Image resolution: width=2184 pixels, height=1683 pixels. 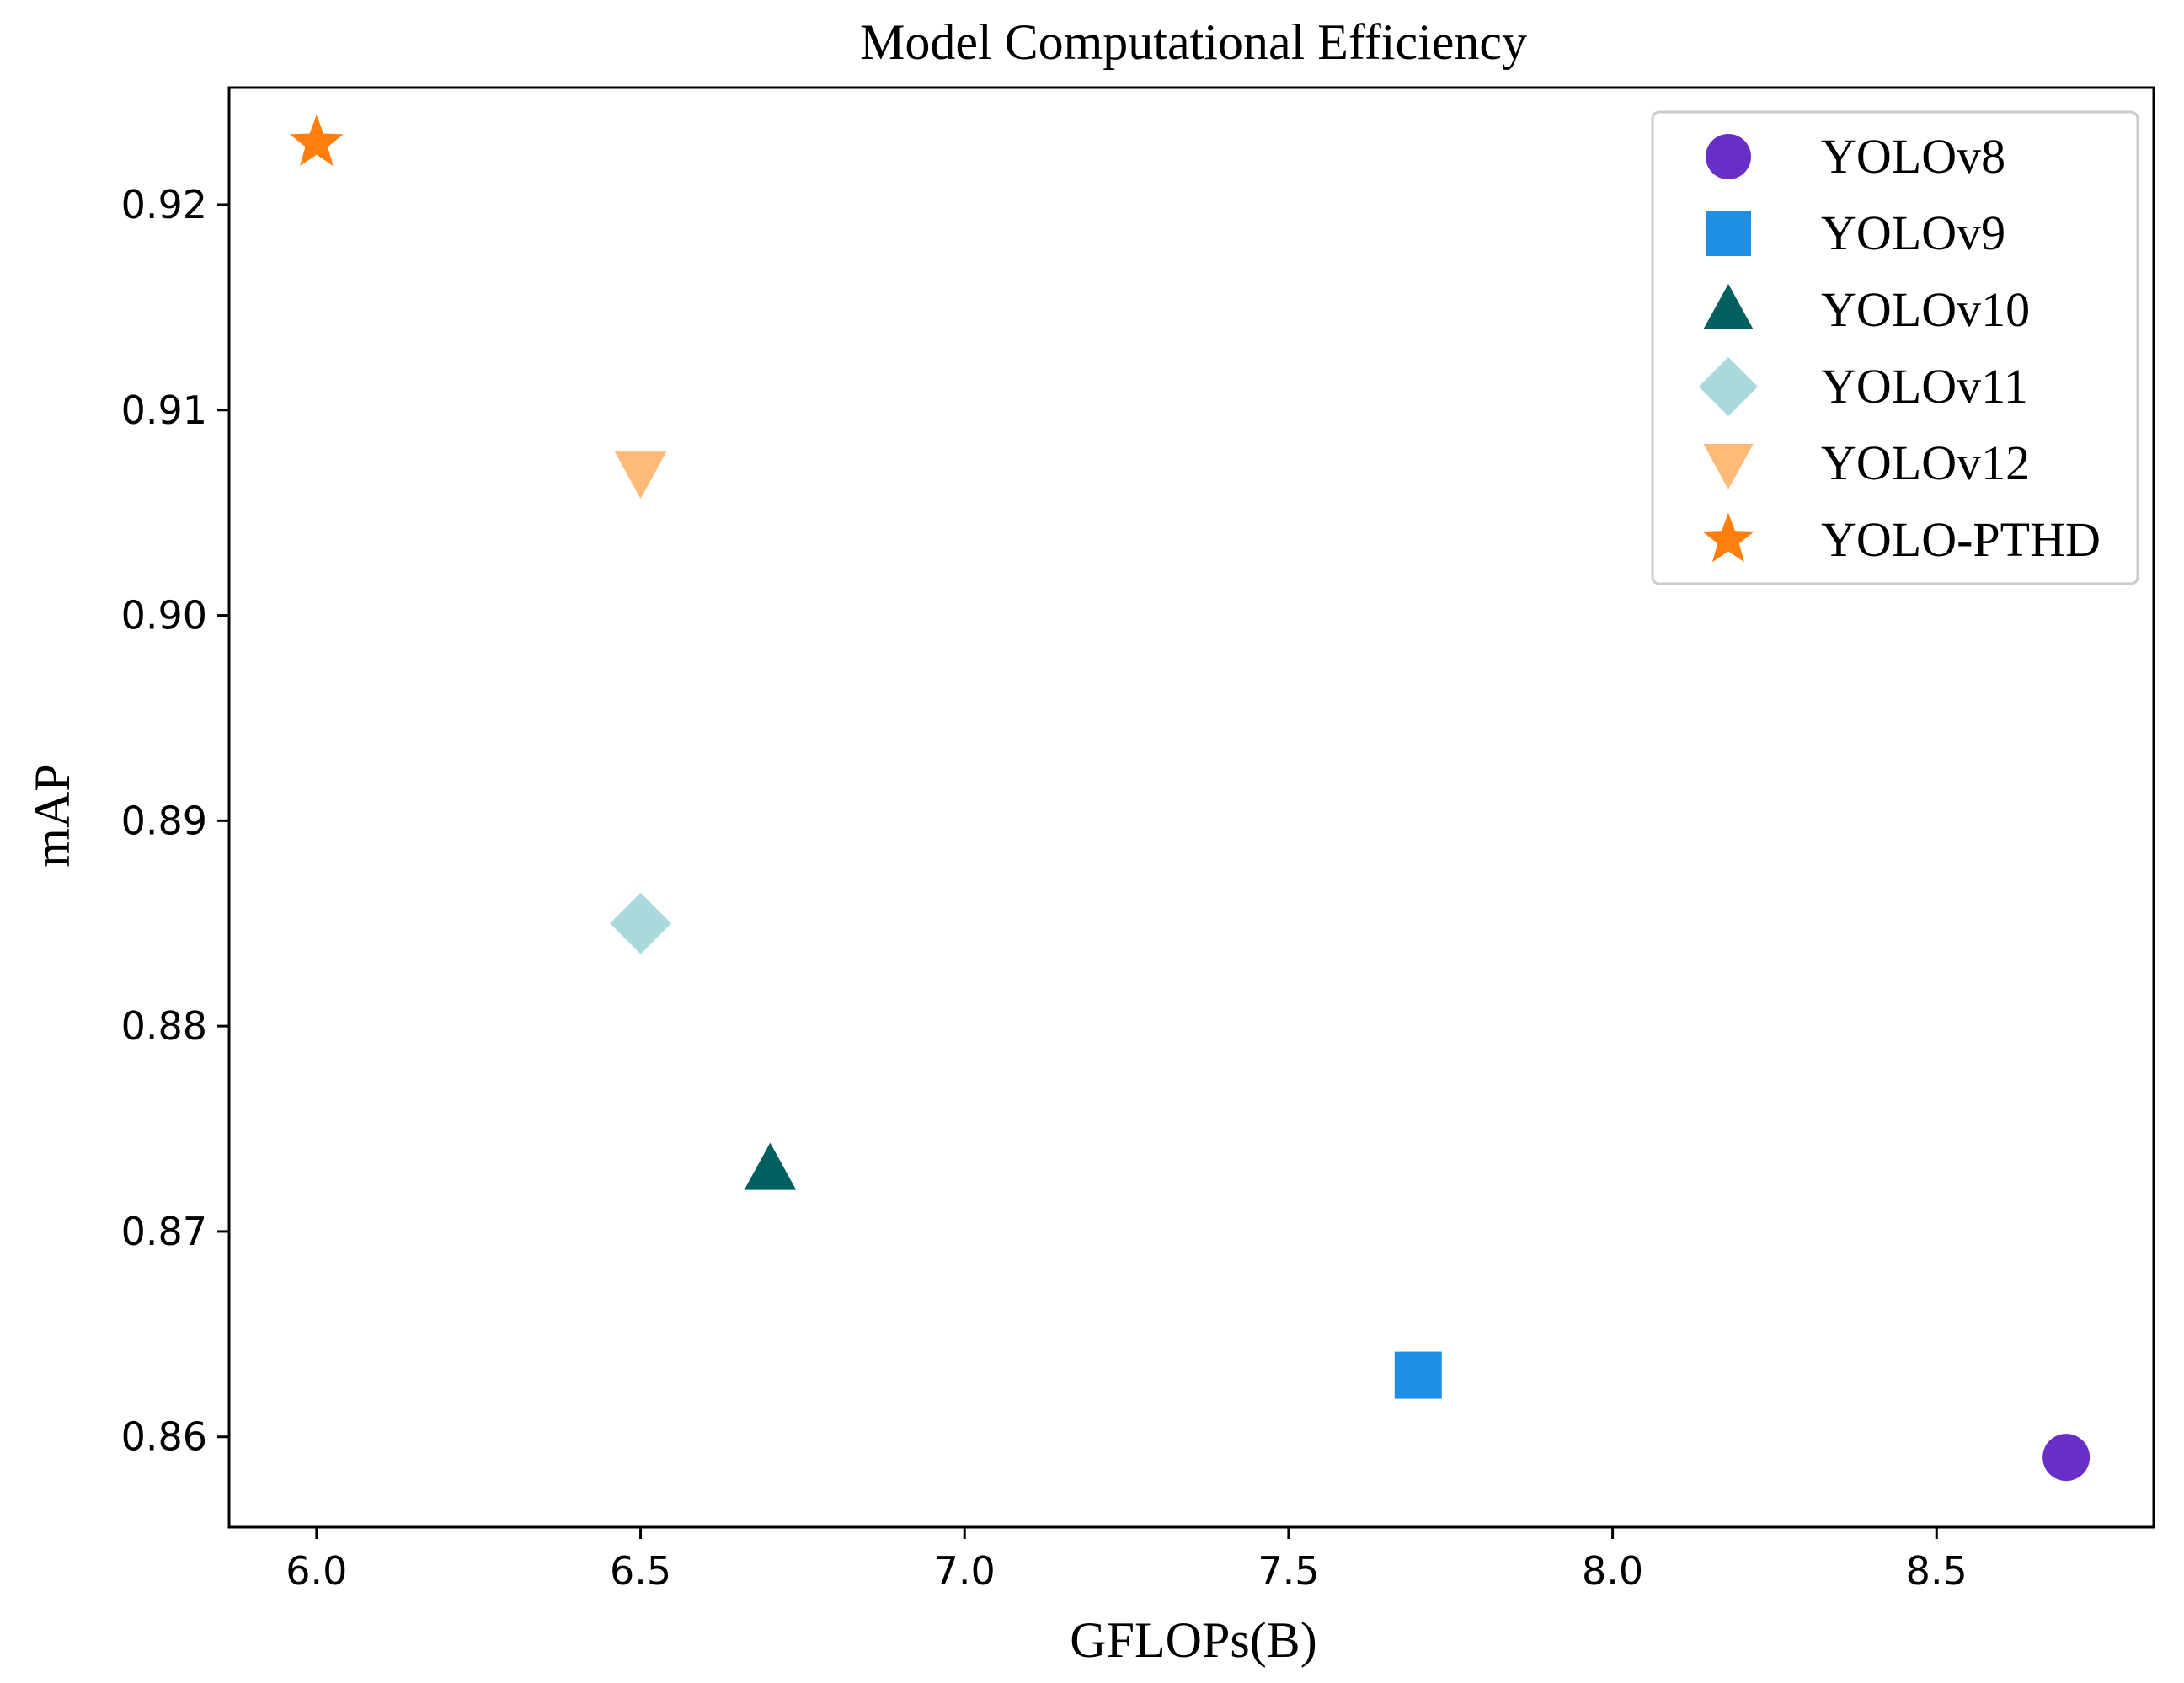 I want to click on y-tick-label: 0.87, so click(x=164, y=1231).